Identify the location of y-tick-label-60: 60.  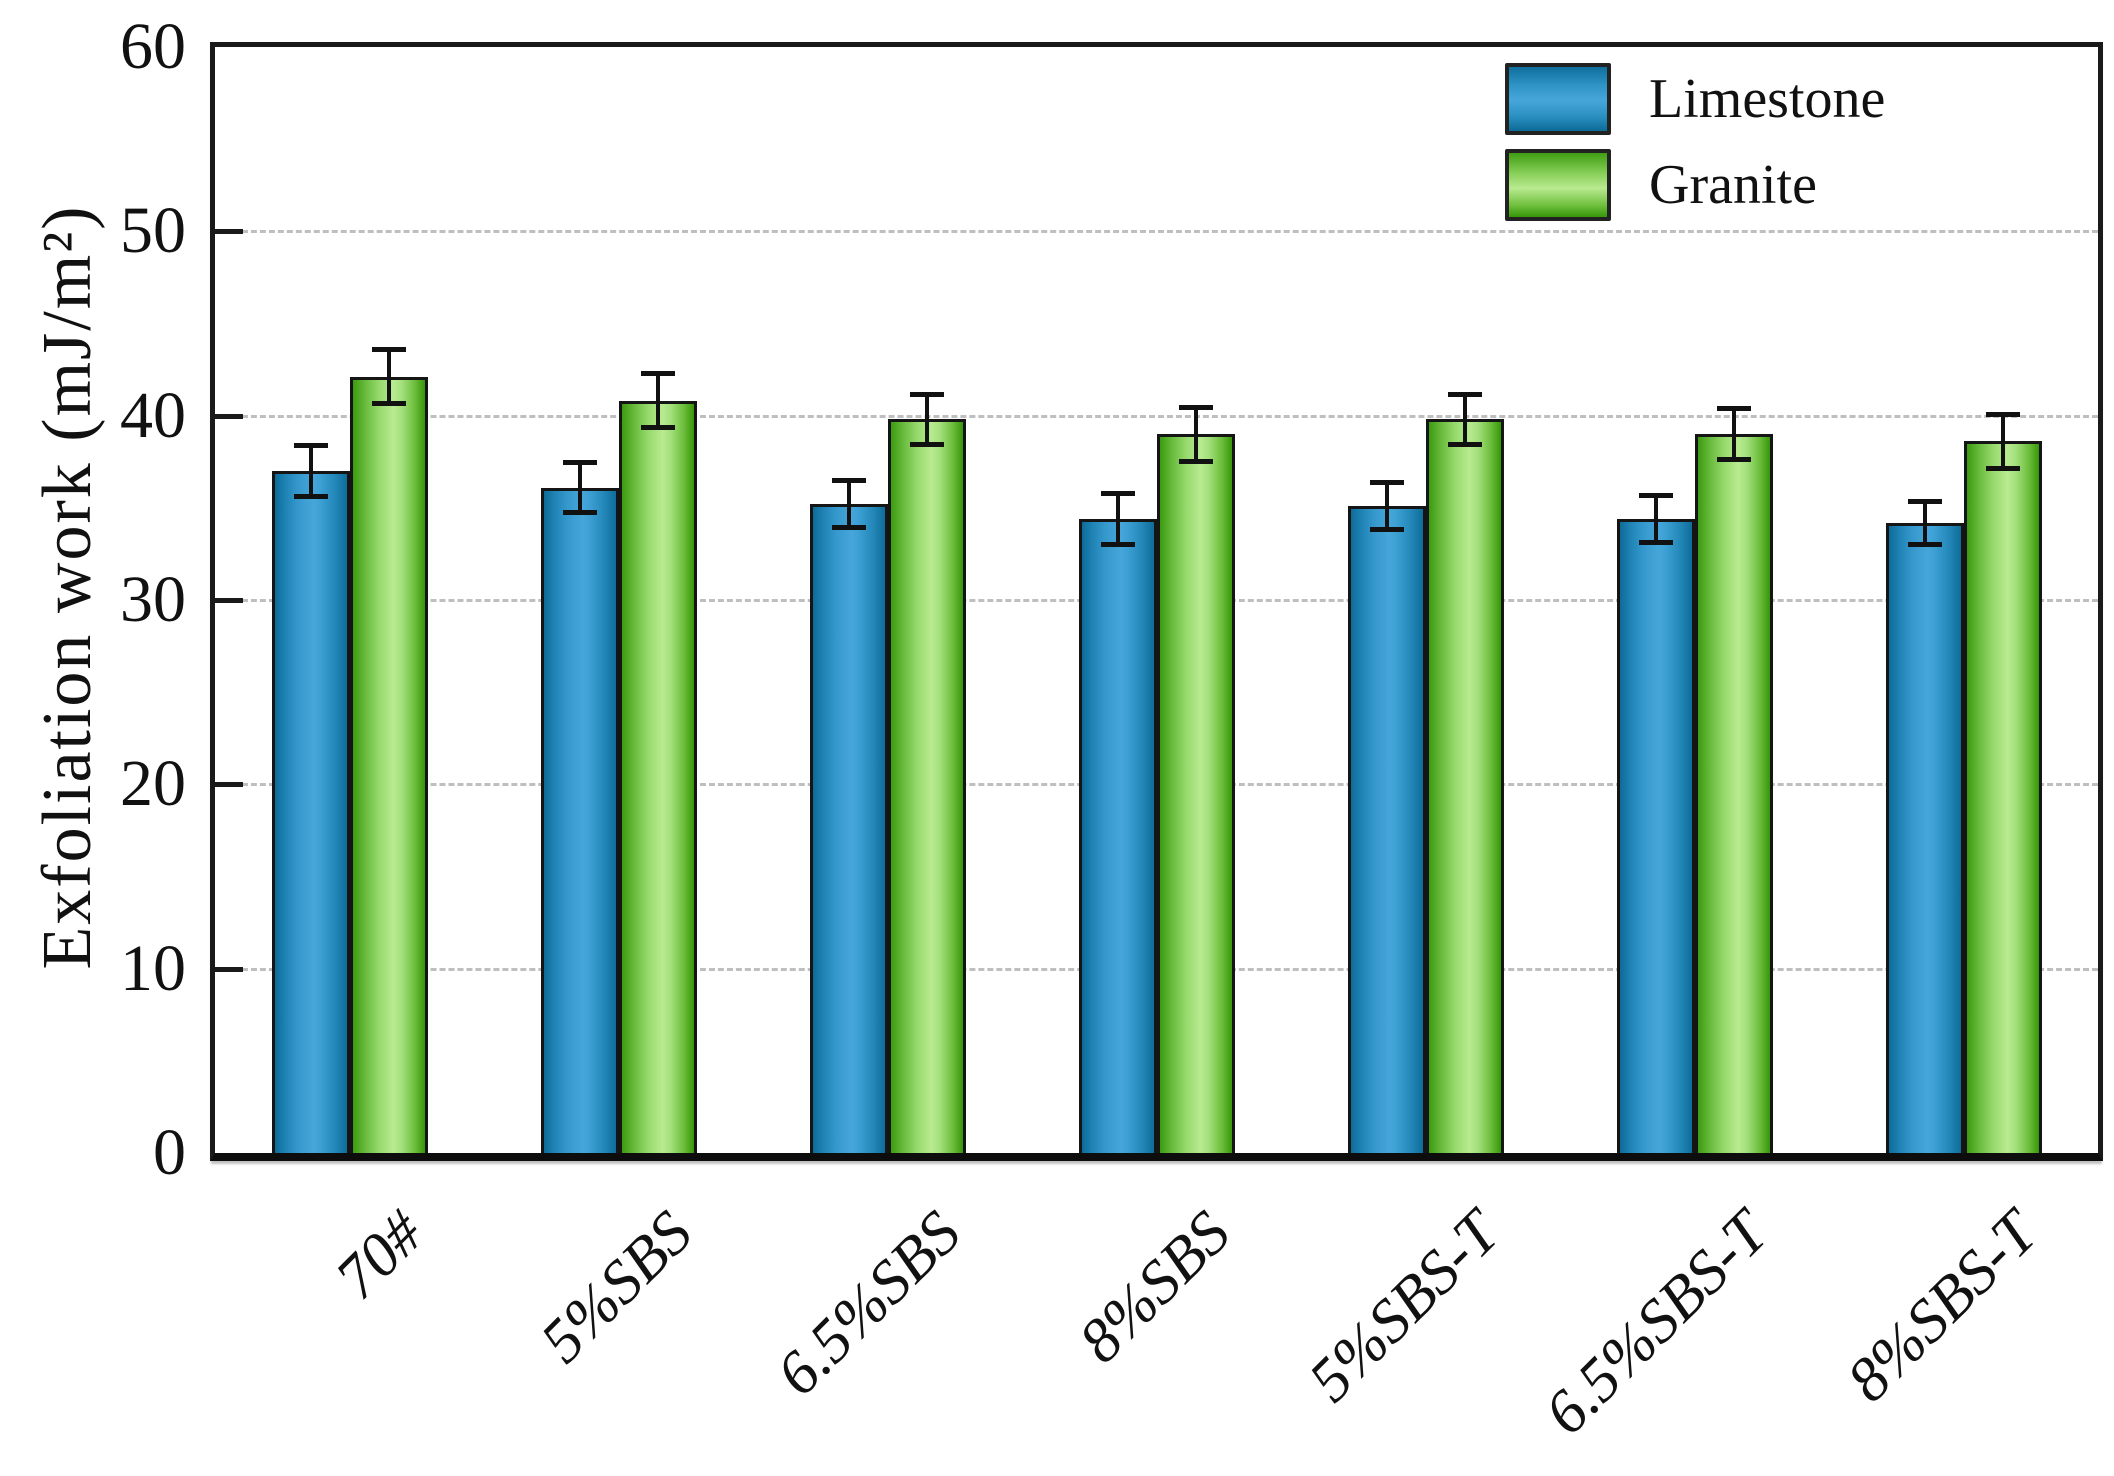
(153, 46).